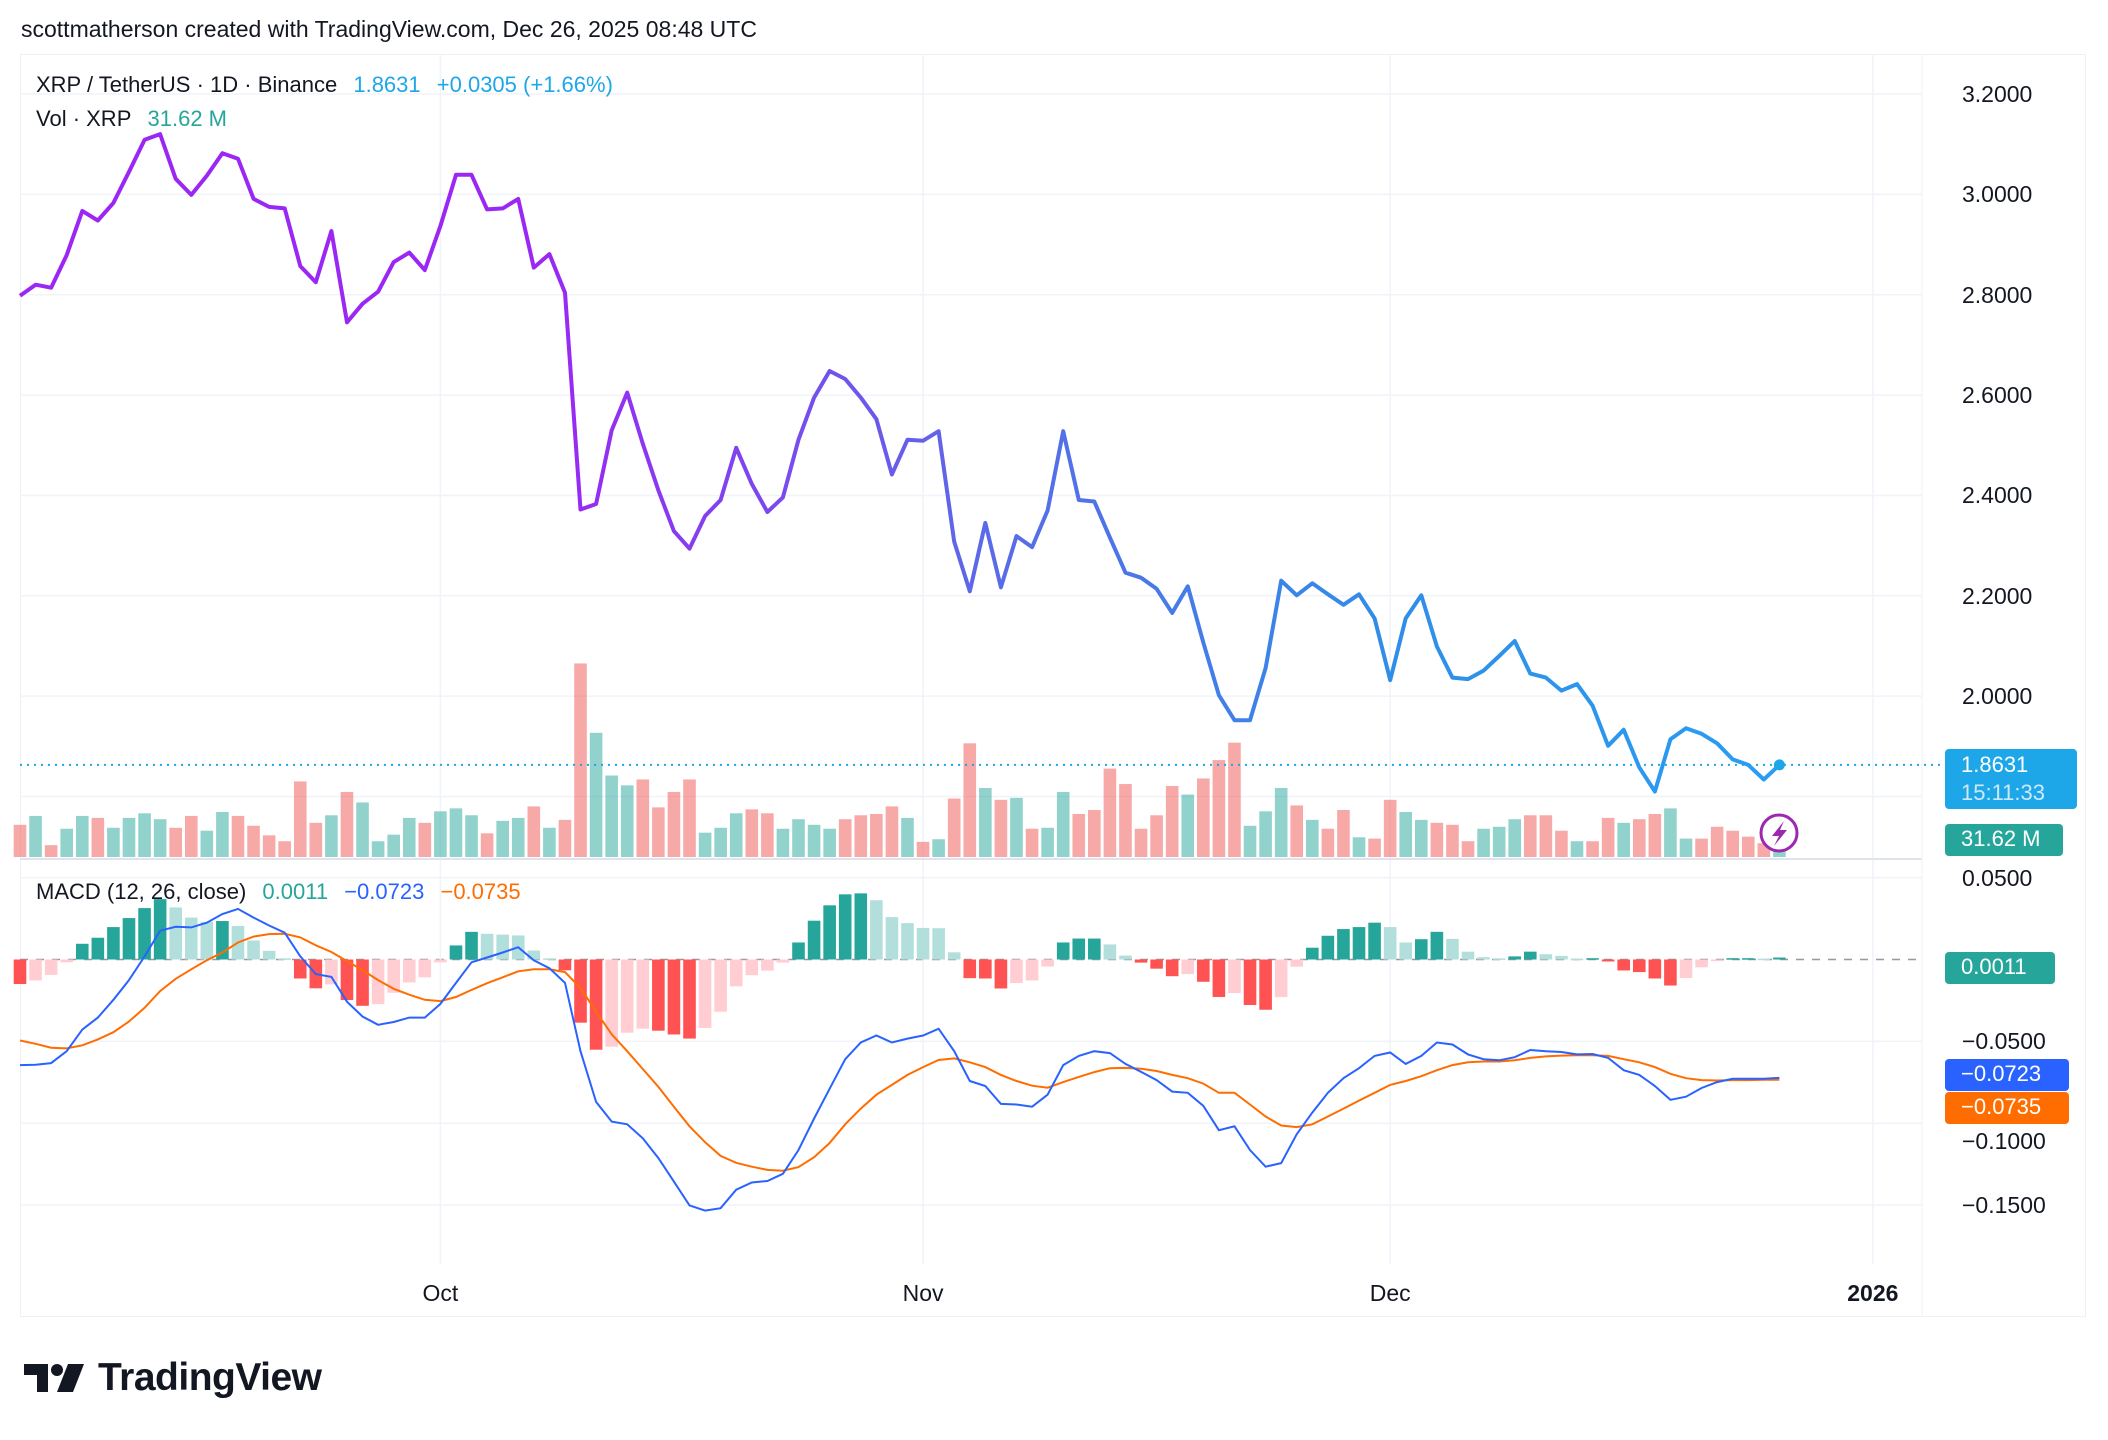 This screenshot has height=1440, width=2108. What do you see at coordinates (2011, 779) in the screenshot?
I see `last-price-badge: 1.8631 15:11:33` at bounding box center [2011, 779].